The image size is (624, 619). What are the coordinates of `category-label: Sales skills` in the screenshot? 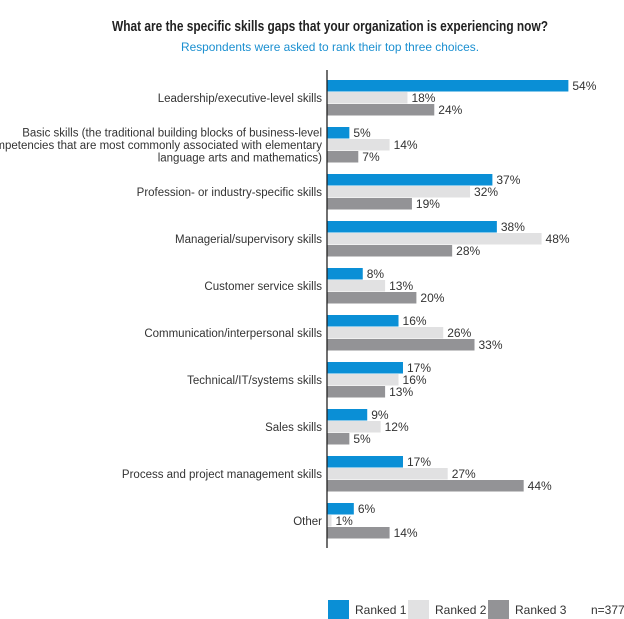 It's located at (293, 428).